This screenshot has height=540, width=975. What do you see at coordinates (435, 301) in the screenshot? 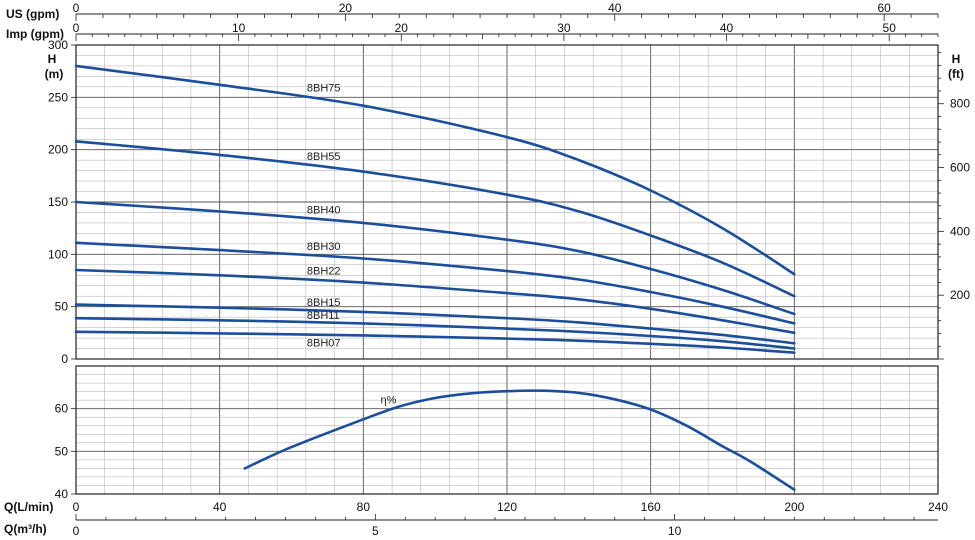
I see `curve-8bh22` at bounding box center [435, 301].